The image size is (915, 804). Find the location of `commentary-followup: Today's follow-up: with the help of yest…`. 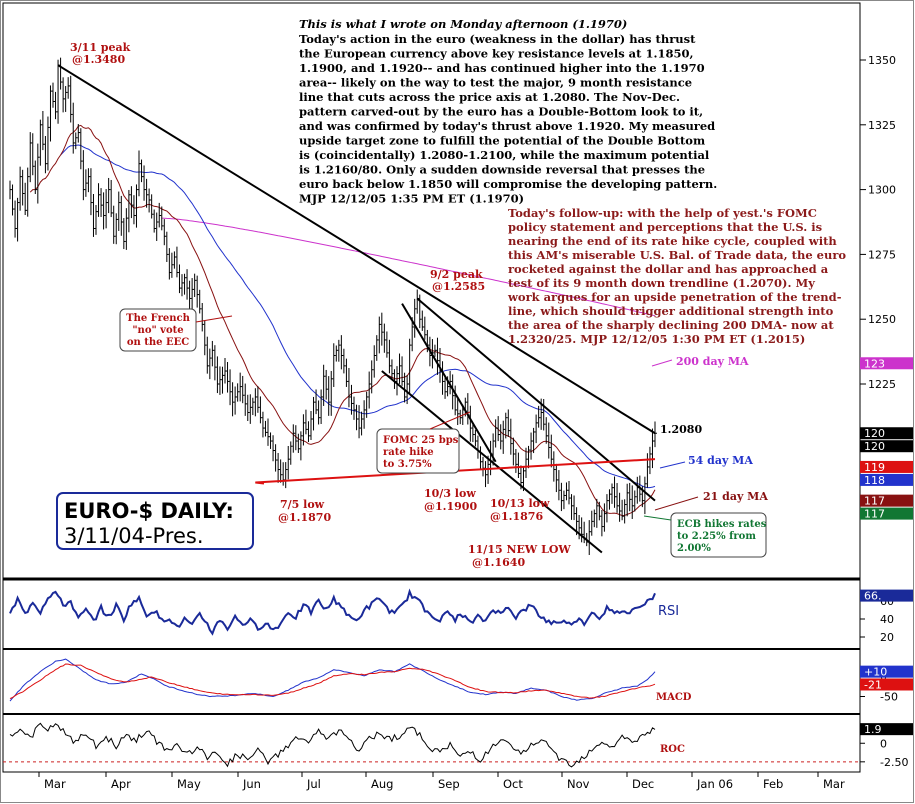

commentary-followup: Today's follow-up: with the help of yest… is located at coordinates (676, 276).